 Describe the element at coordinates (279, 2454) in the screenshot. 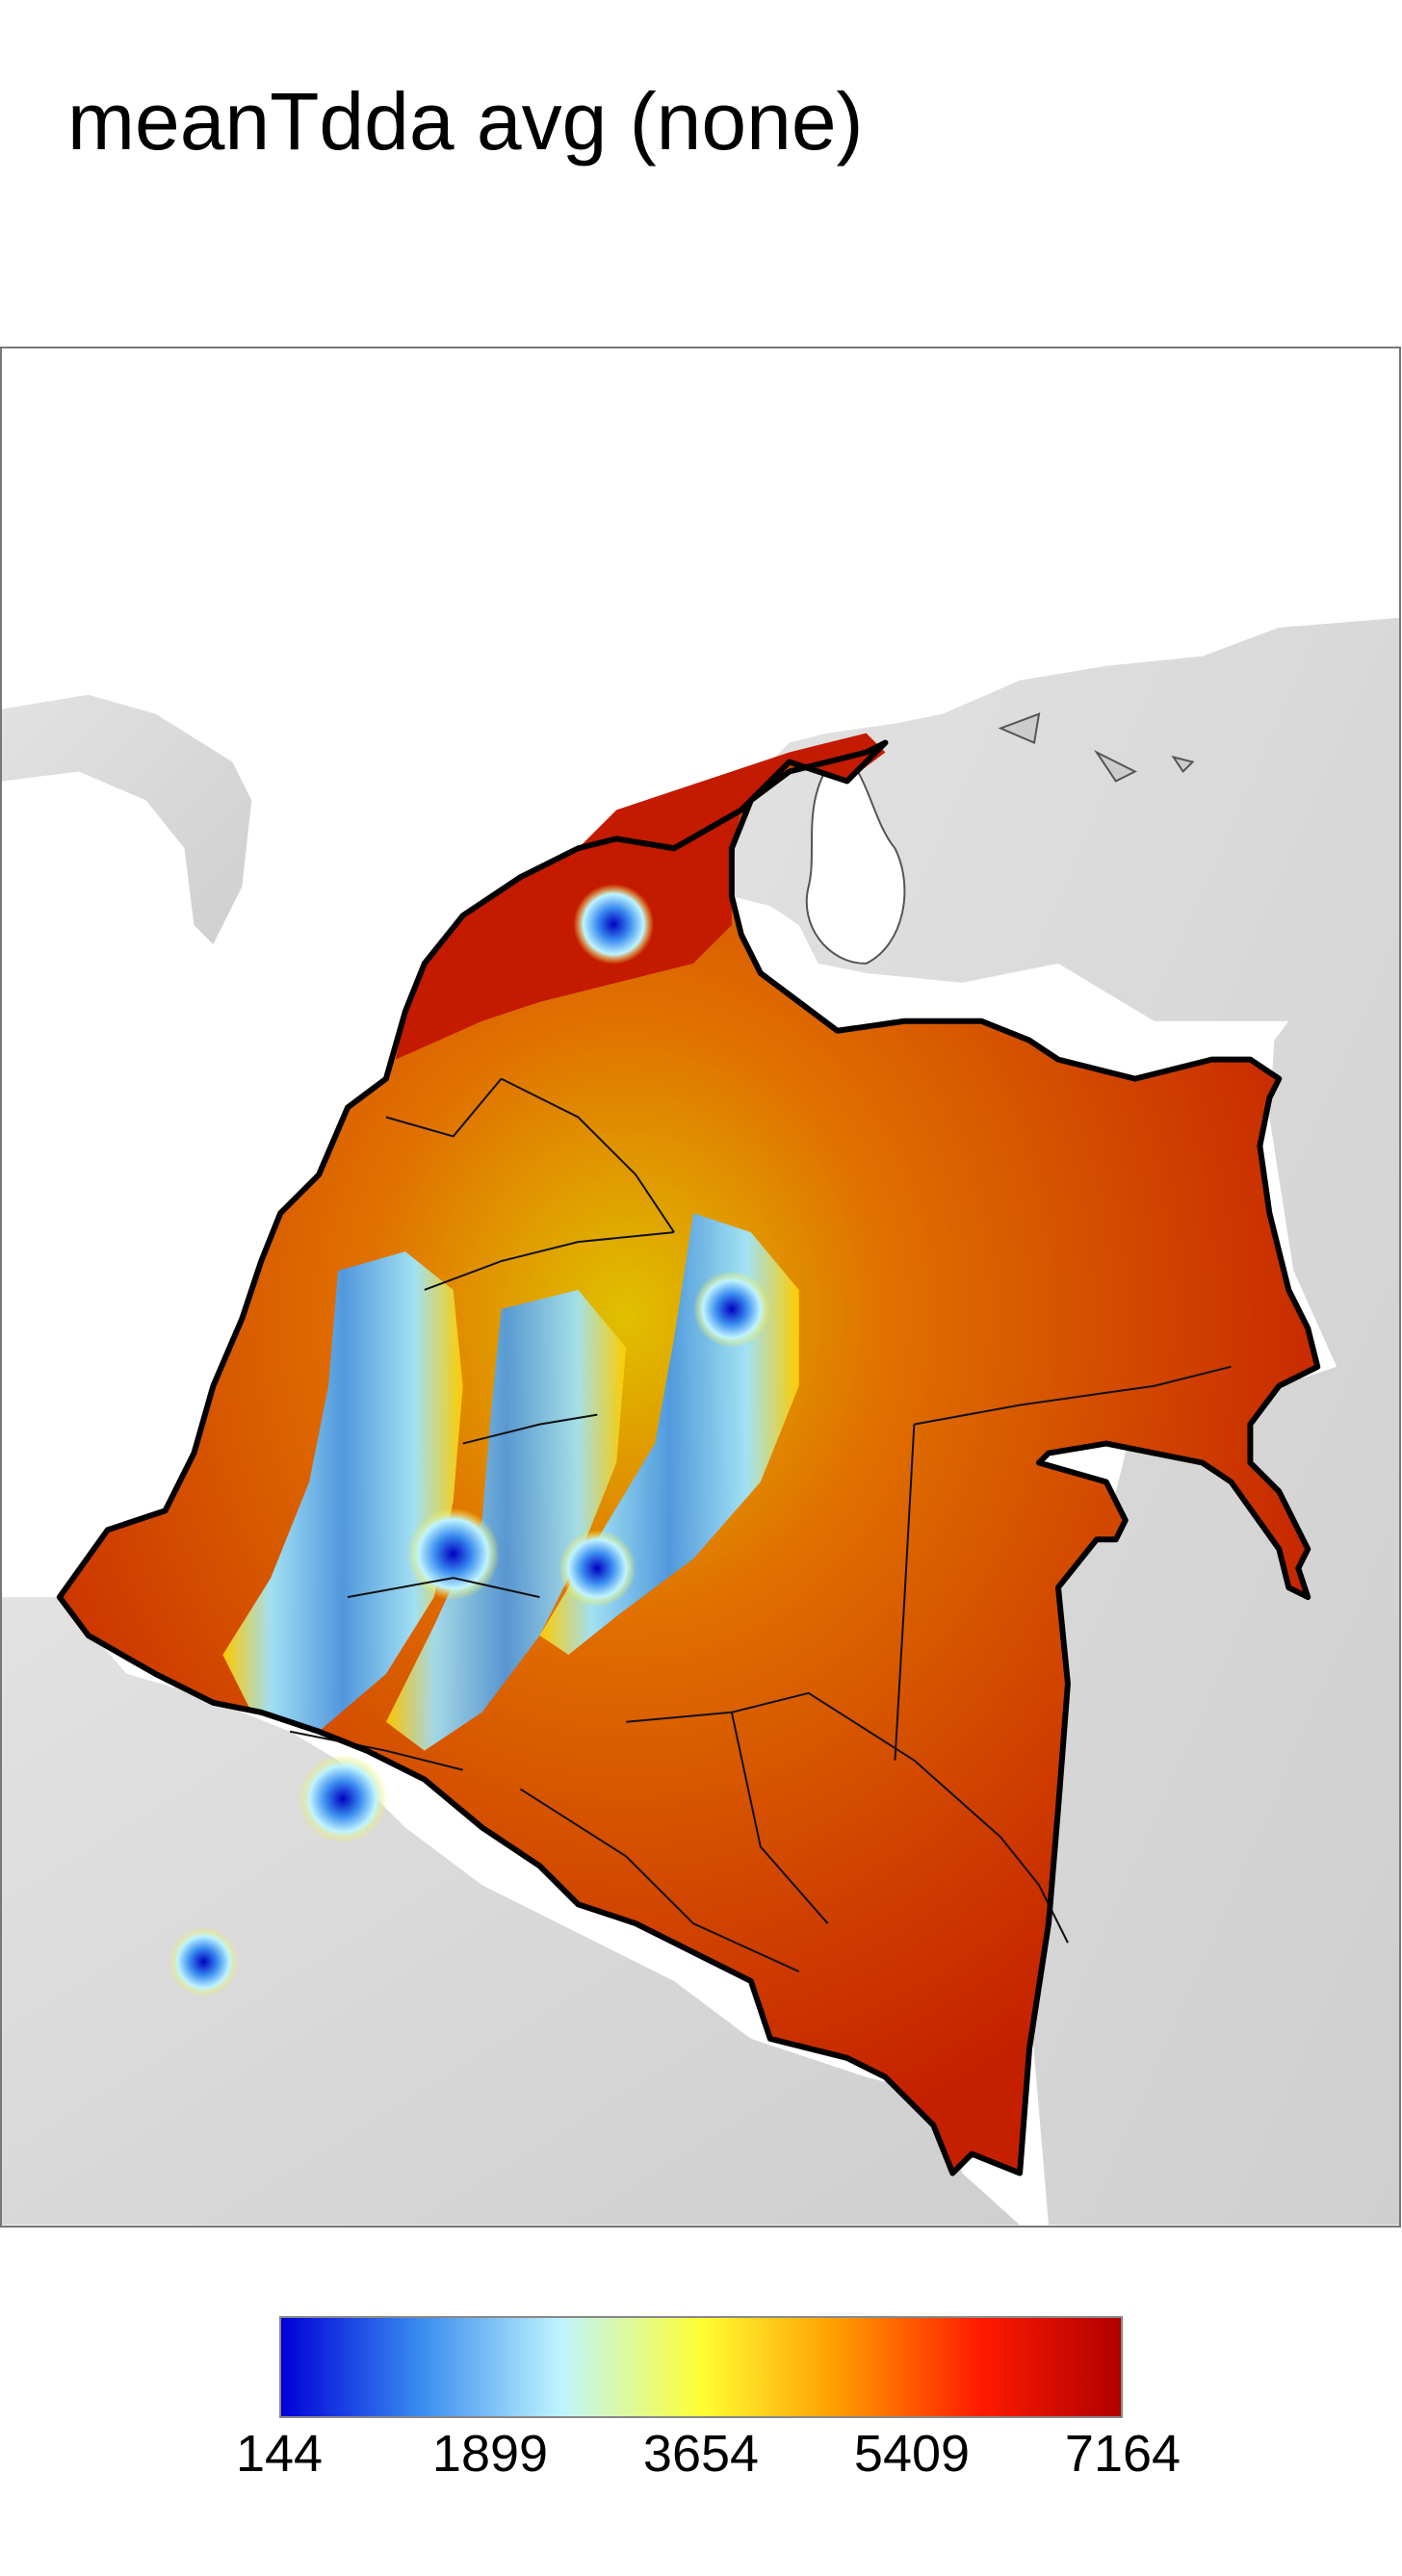

I see `legend-tick-min: 144` at that location.